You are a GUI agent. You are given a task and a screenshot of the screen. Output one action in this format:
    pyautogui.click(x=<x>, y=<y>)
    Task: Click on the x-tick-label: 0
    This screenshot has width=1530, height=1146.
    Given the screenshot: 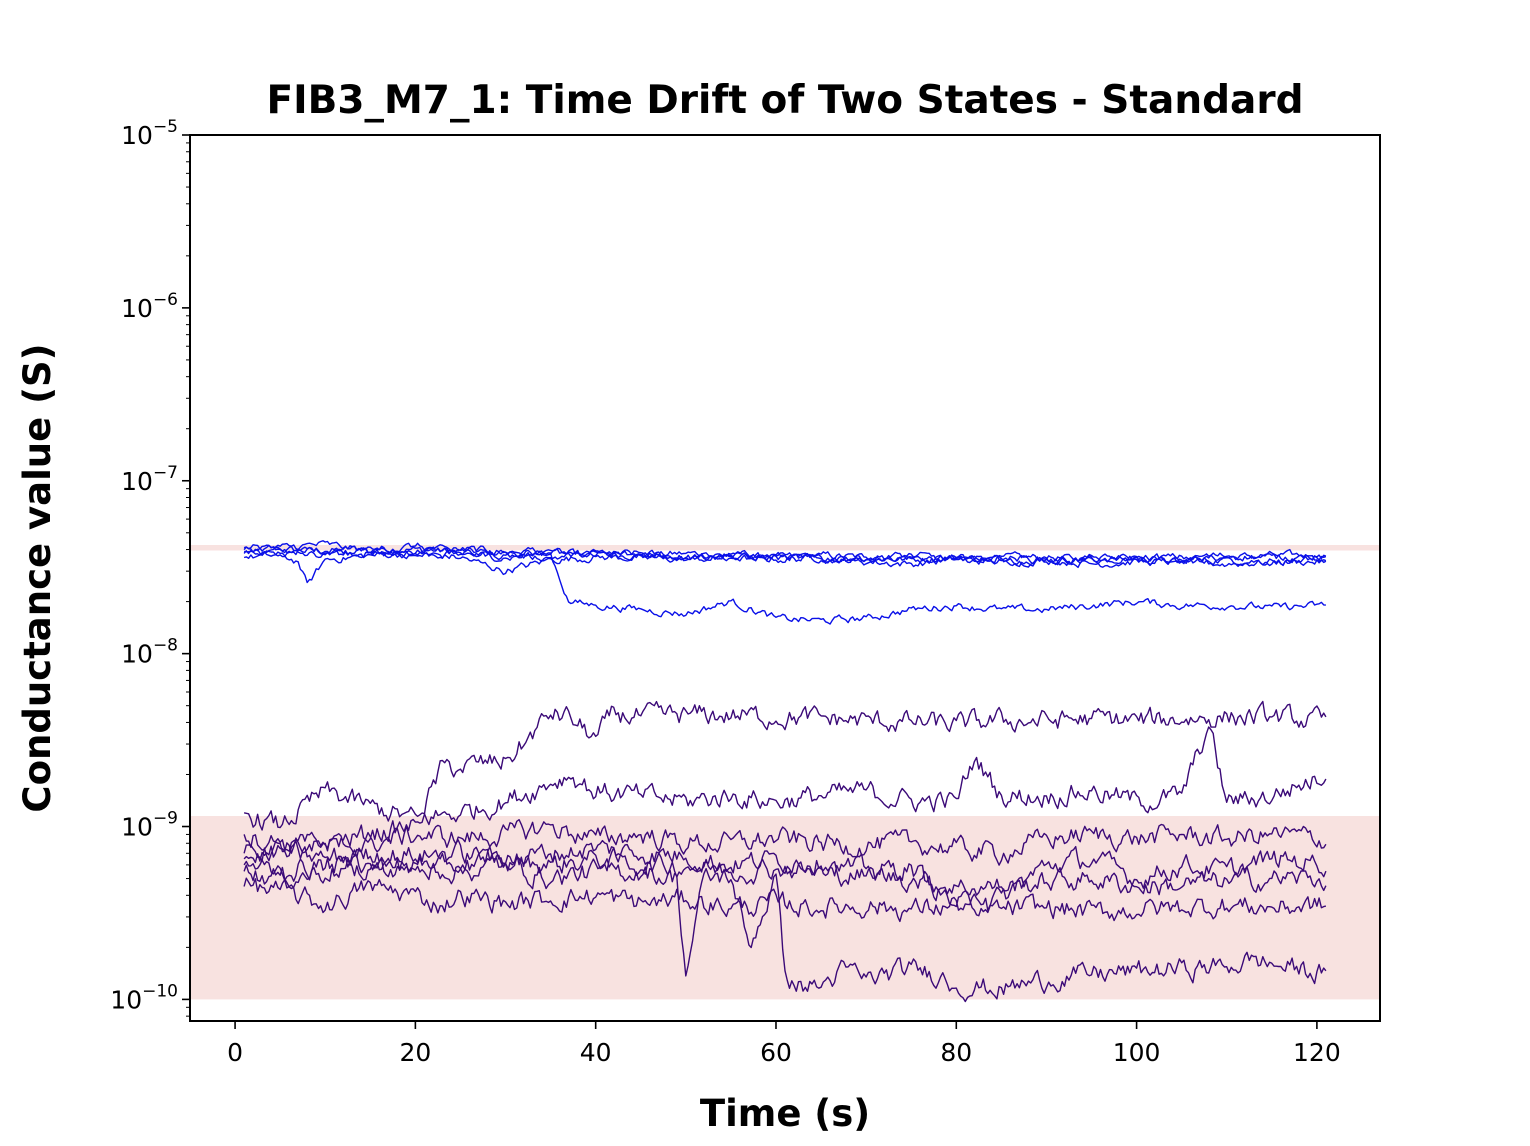 What is the action you would take?
    pyautogui.click(x=235, y=1052)
    